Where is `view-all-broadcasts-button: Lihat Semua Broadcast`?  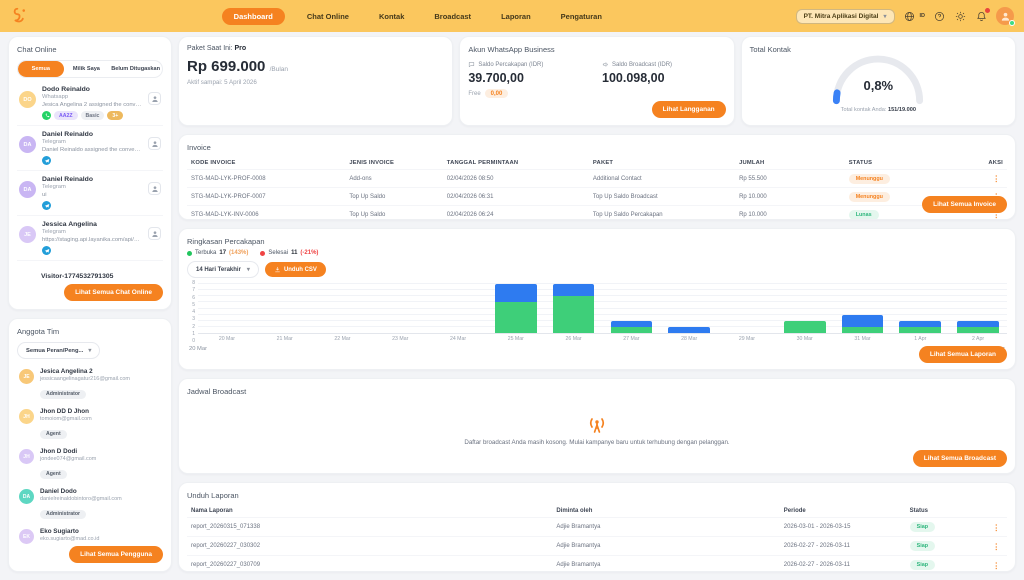
view-all-broadcasts-button: Lihat Semua Broadcast is located at coordinates (959, 458).